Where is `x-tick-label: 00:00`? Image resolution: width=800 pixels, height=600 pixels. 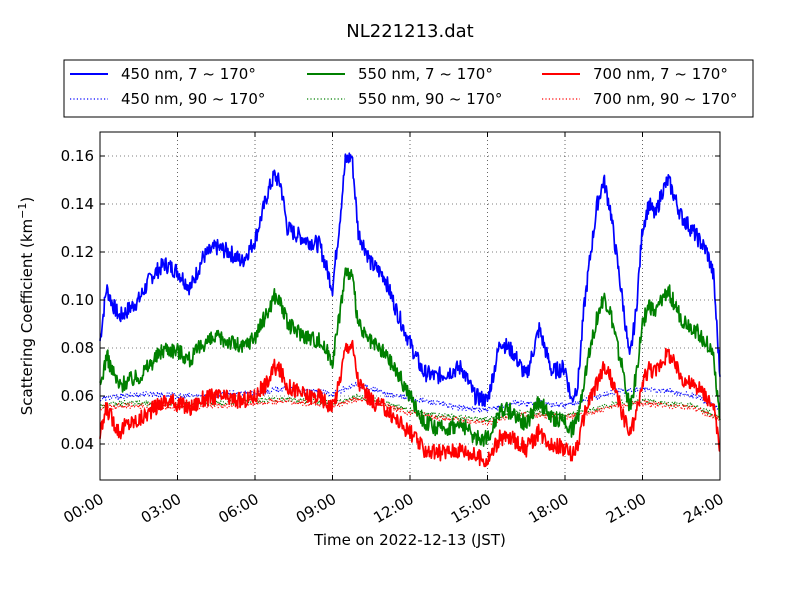 x-tick-label: 00:00 is located at coordinates (83, 508).